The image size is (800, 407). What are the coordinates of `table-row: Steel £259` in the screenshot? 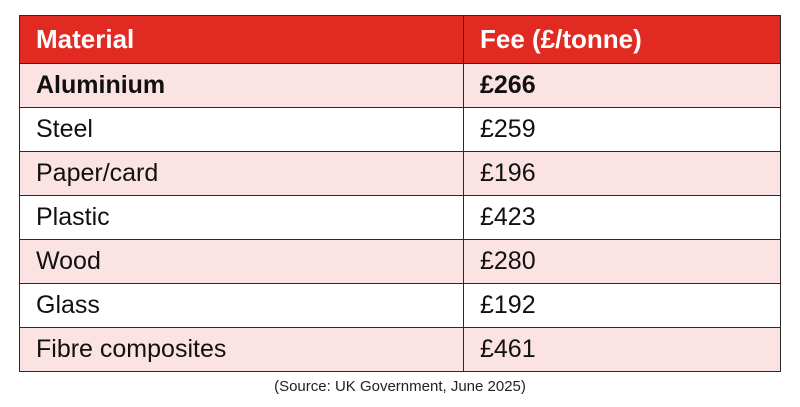 It's located at (400, 129).